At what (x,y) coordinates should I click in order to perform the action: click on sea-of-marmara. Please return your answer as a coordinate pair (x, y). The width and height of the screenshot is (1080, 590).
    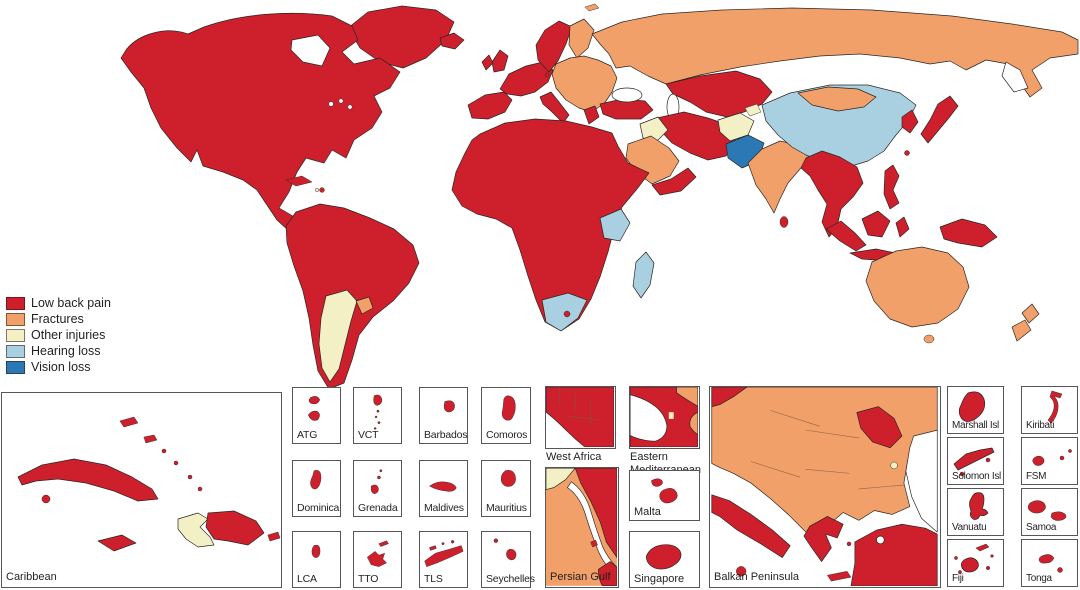
    Looking at the image, I should click on (880, 540).